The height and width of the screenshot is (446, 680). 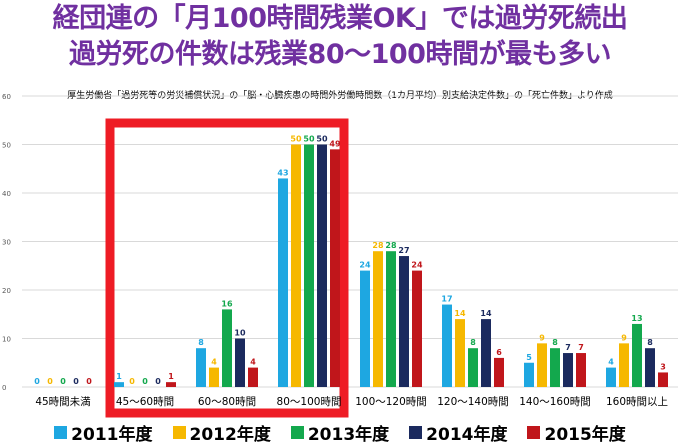 I want to click on data-label: 17, so click(x=446, y=299).